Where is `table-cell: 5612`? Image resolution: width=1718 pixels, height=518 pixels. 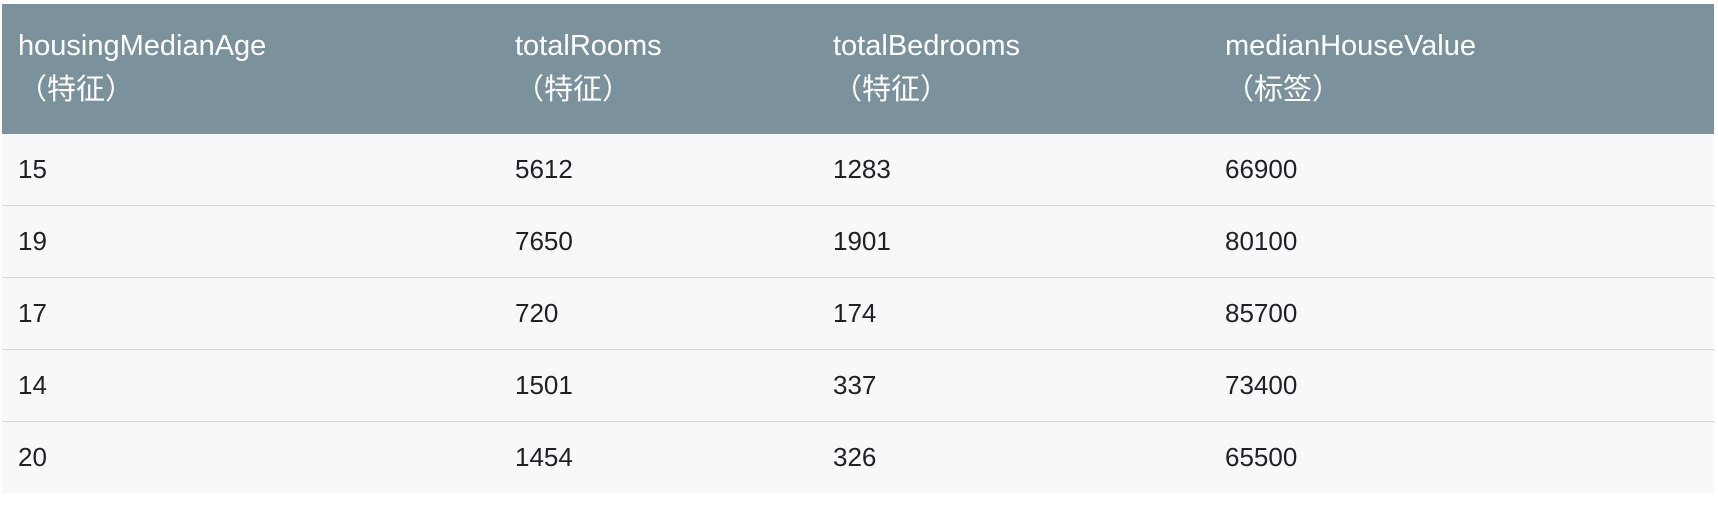 table-cell: 5612 is located at coordinates (658, 170).